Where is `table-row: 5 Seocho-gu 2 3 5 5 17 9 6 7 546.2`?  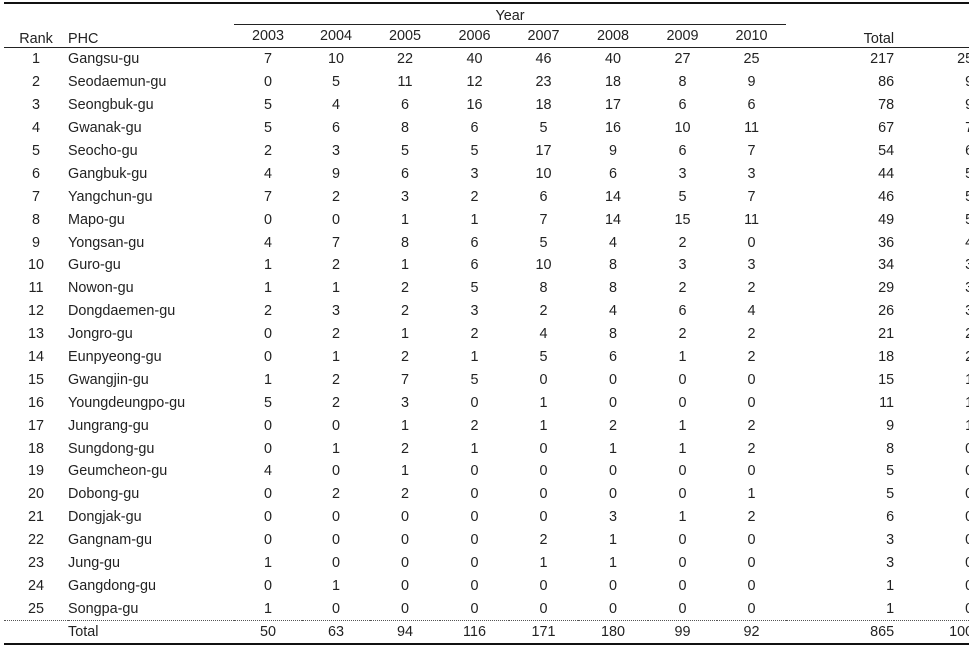 table-row: 5 Seocho-gu 2 3 5 5 17 9 6 7 546.2 is located at coordinates (486, 151).